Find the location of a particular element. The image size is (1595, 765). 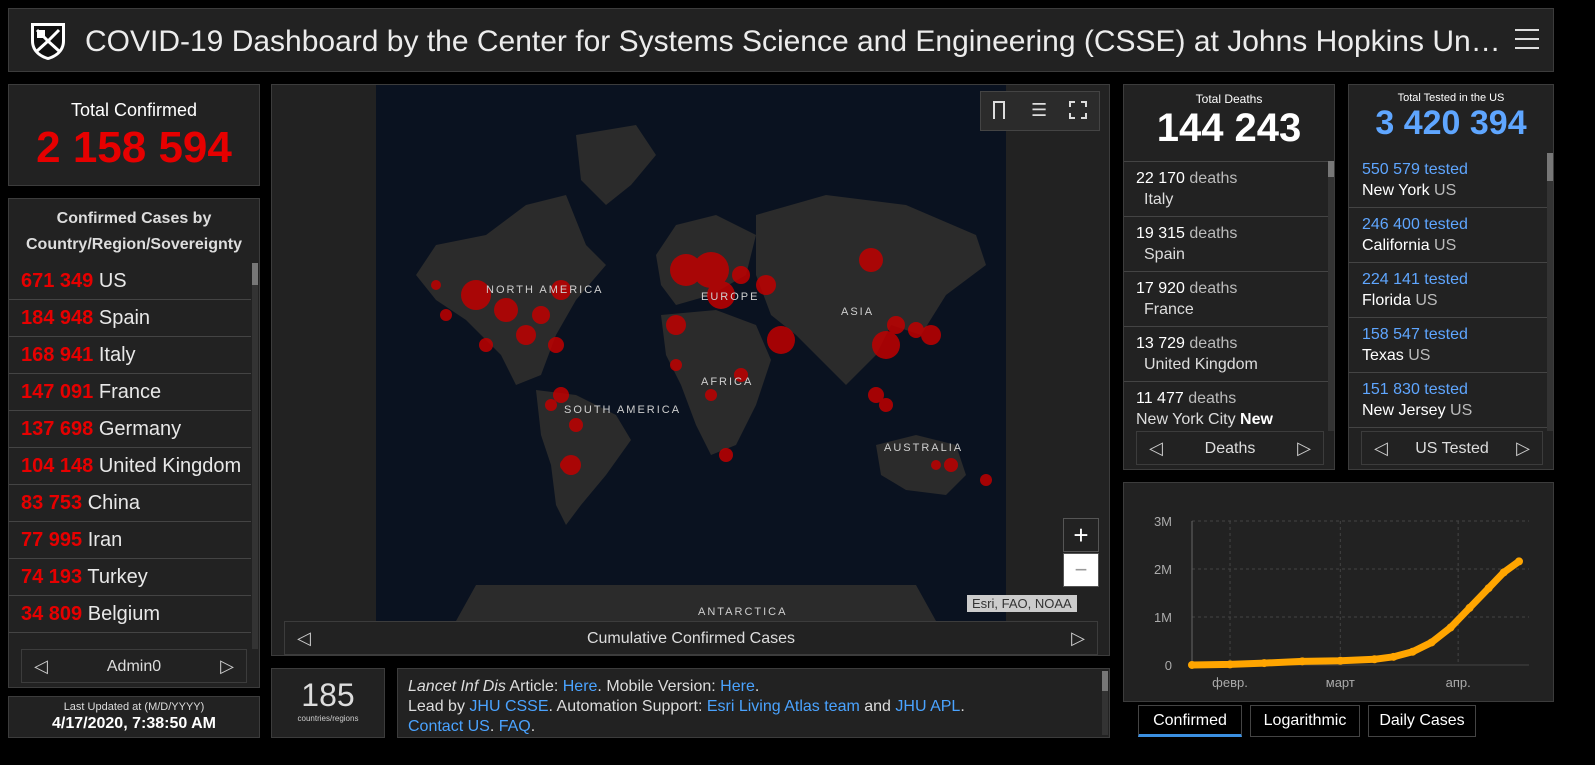

deaths-row: 13 729 deaths United Kingdom is located at coordinates (1226, 354).